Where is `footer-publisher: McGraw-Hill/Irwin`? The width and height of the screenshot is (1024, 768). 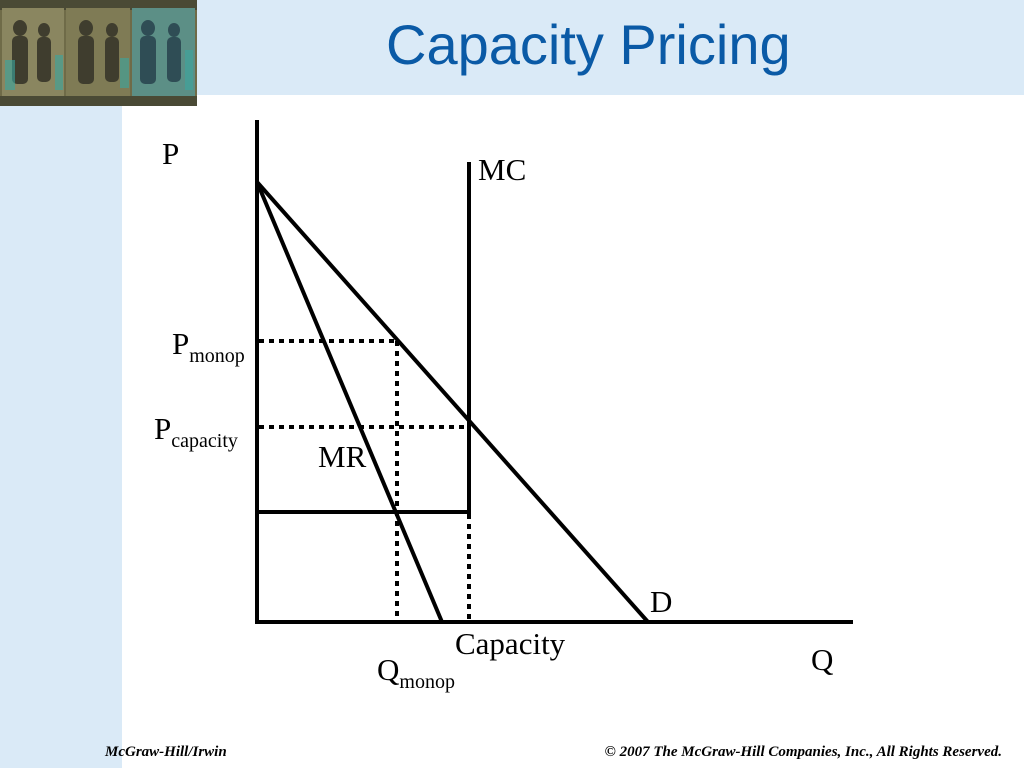
footer-publisher: McGraw-Hill/Irwin is located at coordinates (166, 752).